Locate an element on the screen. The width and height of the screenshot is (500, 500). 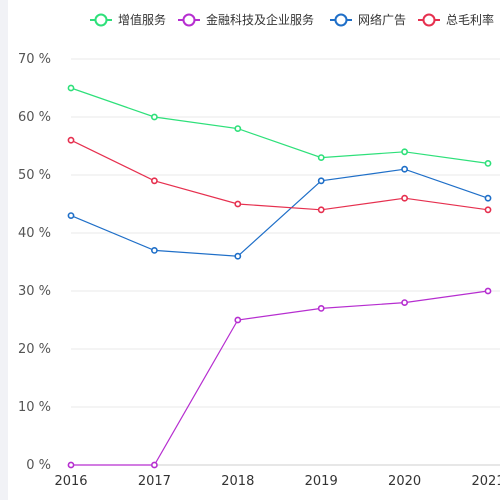
legend: 增值服务 金融科技及企业服务 网络广告 总毛利率 is located at coordinates (292, 19).